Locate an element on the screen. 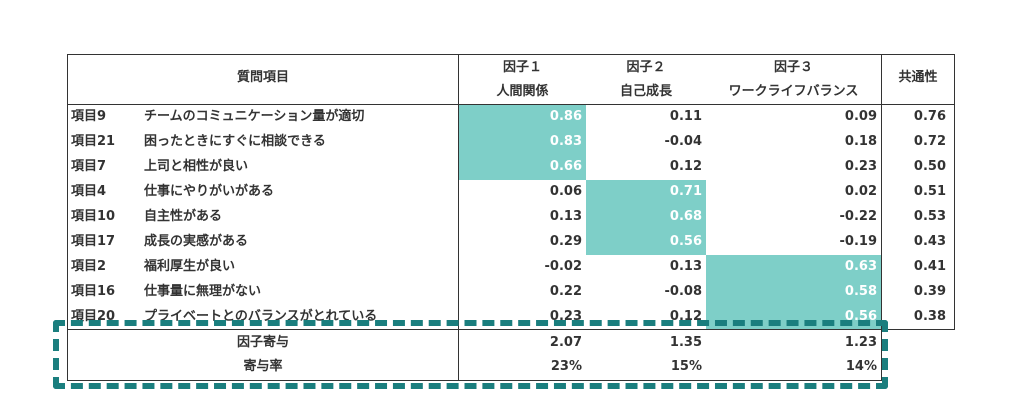 This screenshot has width=1033, height=420. loading-f2: 0.12 is located at coordinates (685, 166).